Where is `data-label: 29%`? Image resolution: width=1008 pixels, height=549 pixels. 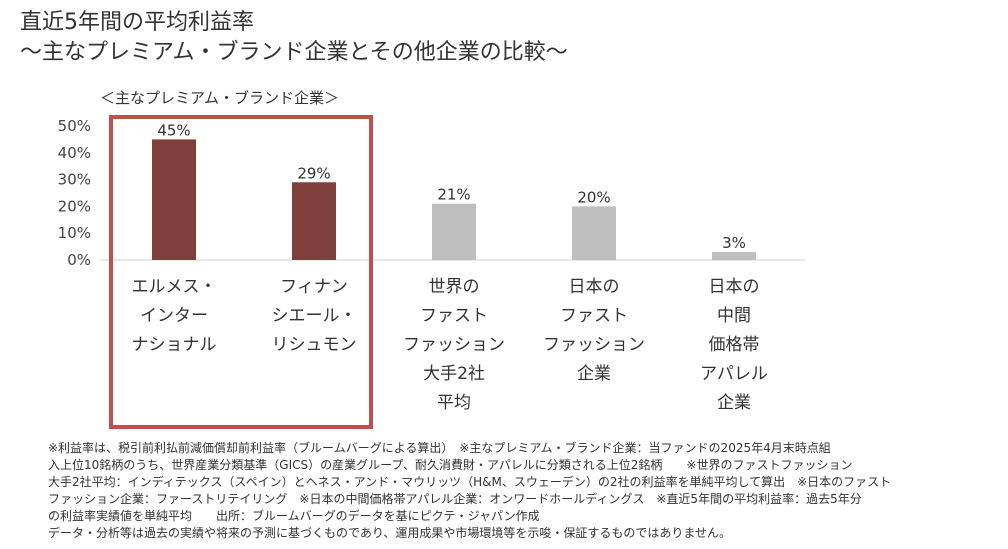
data-label: 29% is located at coordinates (313, 173).